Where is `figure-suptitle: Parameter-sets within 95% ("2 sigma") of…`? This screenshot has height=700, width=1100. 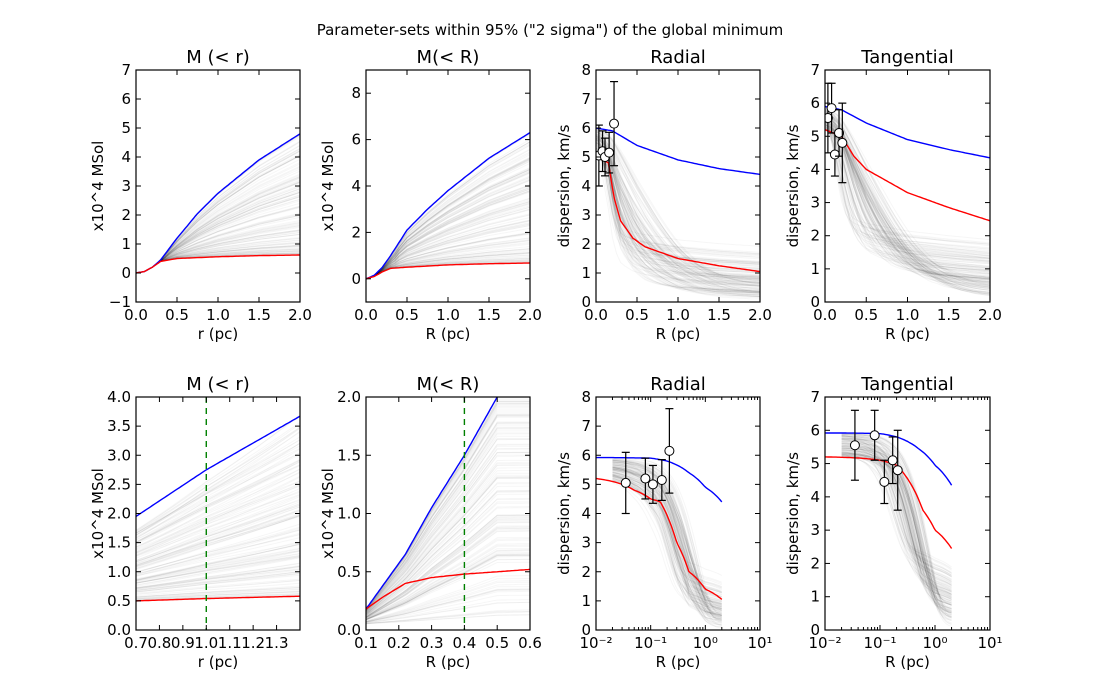 figure-suptitle: Parameter-sets within 95% ("2 sigma") of… is located at coordinates (550, 30).